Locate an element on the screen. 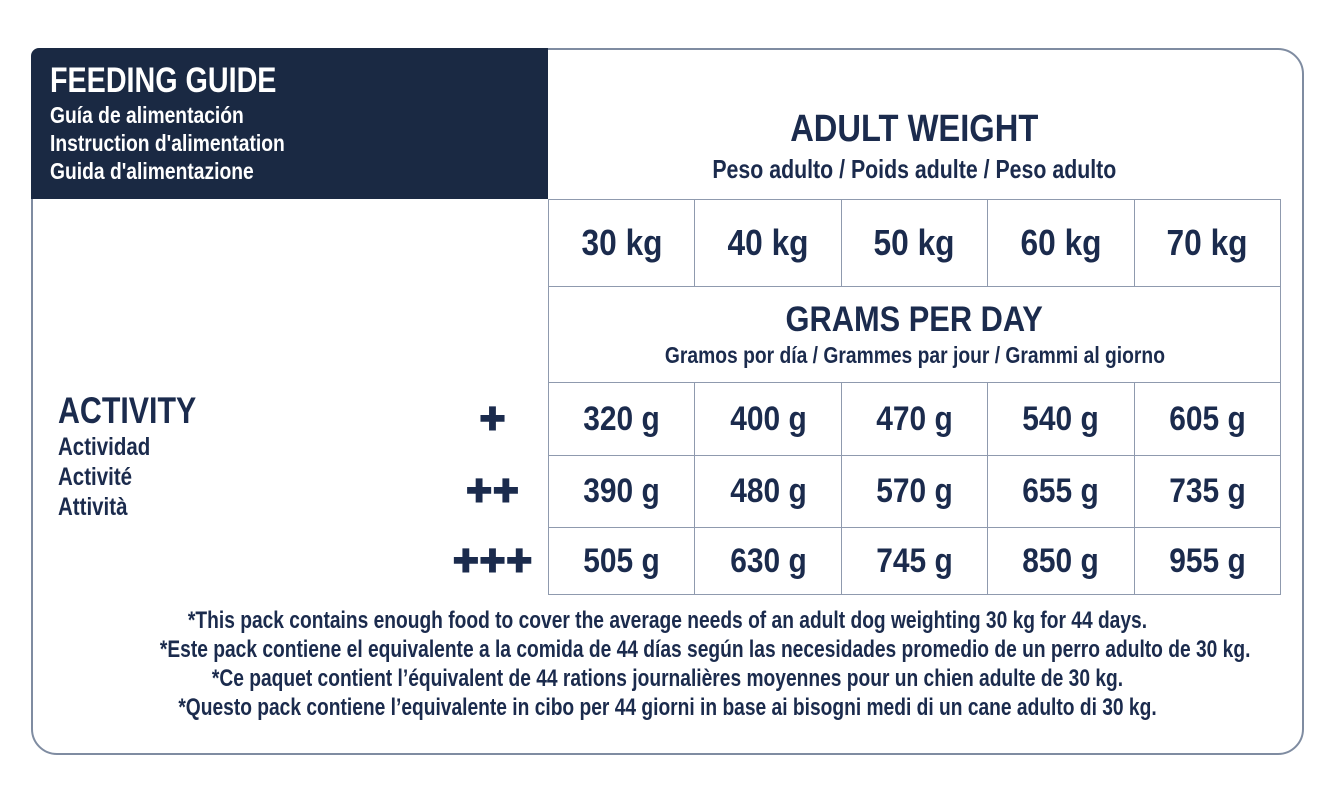  grams-value-cell: 955 g is located at coordinates (1206, 561).